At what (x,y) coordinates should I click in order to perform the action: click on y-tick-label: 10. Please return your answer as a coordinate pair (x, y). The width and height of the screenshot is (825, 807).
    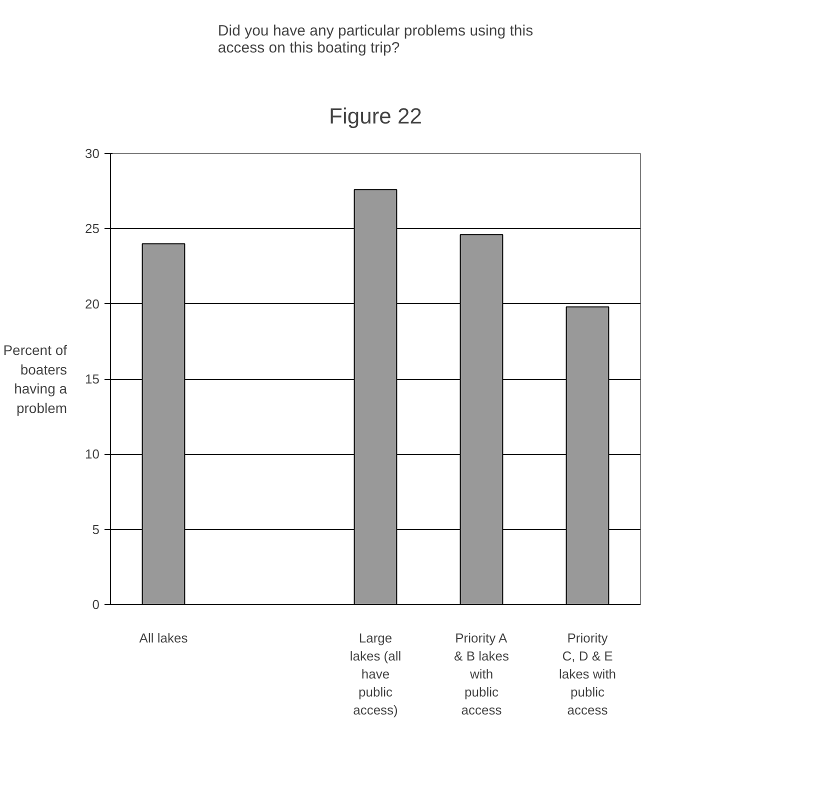
    Looking at the image, I should click on (92, 454).